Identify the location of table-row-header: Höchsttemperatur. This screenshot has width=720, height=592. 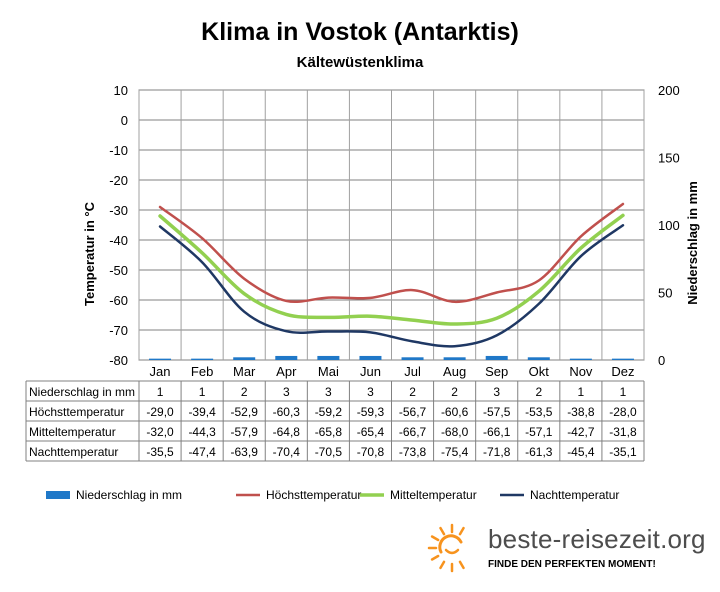
(76, 412).